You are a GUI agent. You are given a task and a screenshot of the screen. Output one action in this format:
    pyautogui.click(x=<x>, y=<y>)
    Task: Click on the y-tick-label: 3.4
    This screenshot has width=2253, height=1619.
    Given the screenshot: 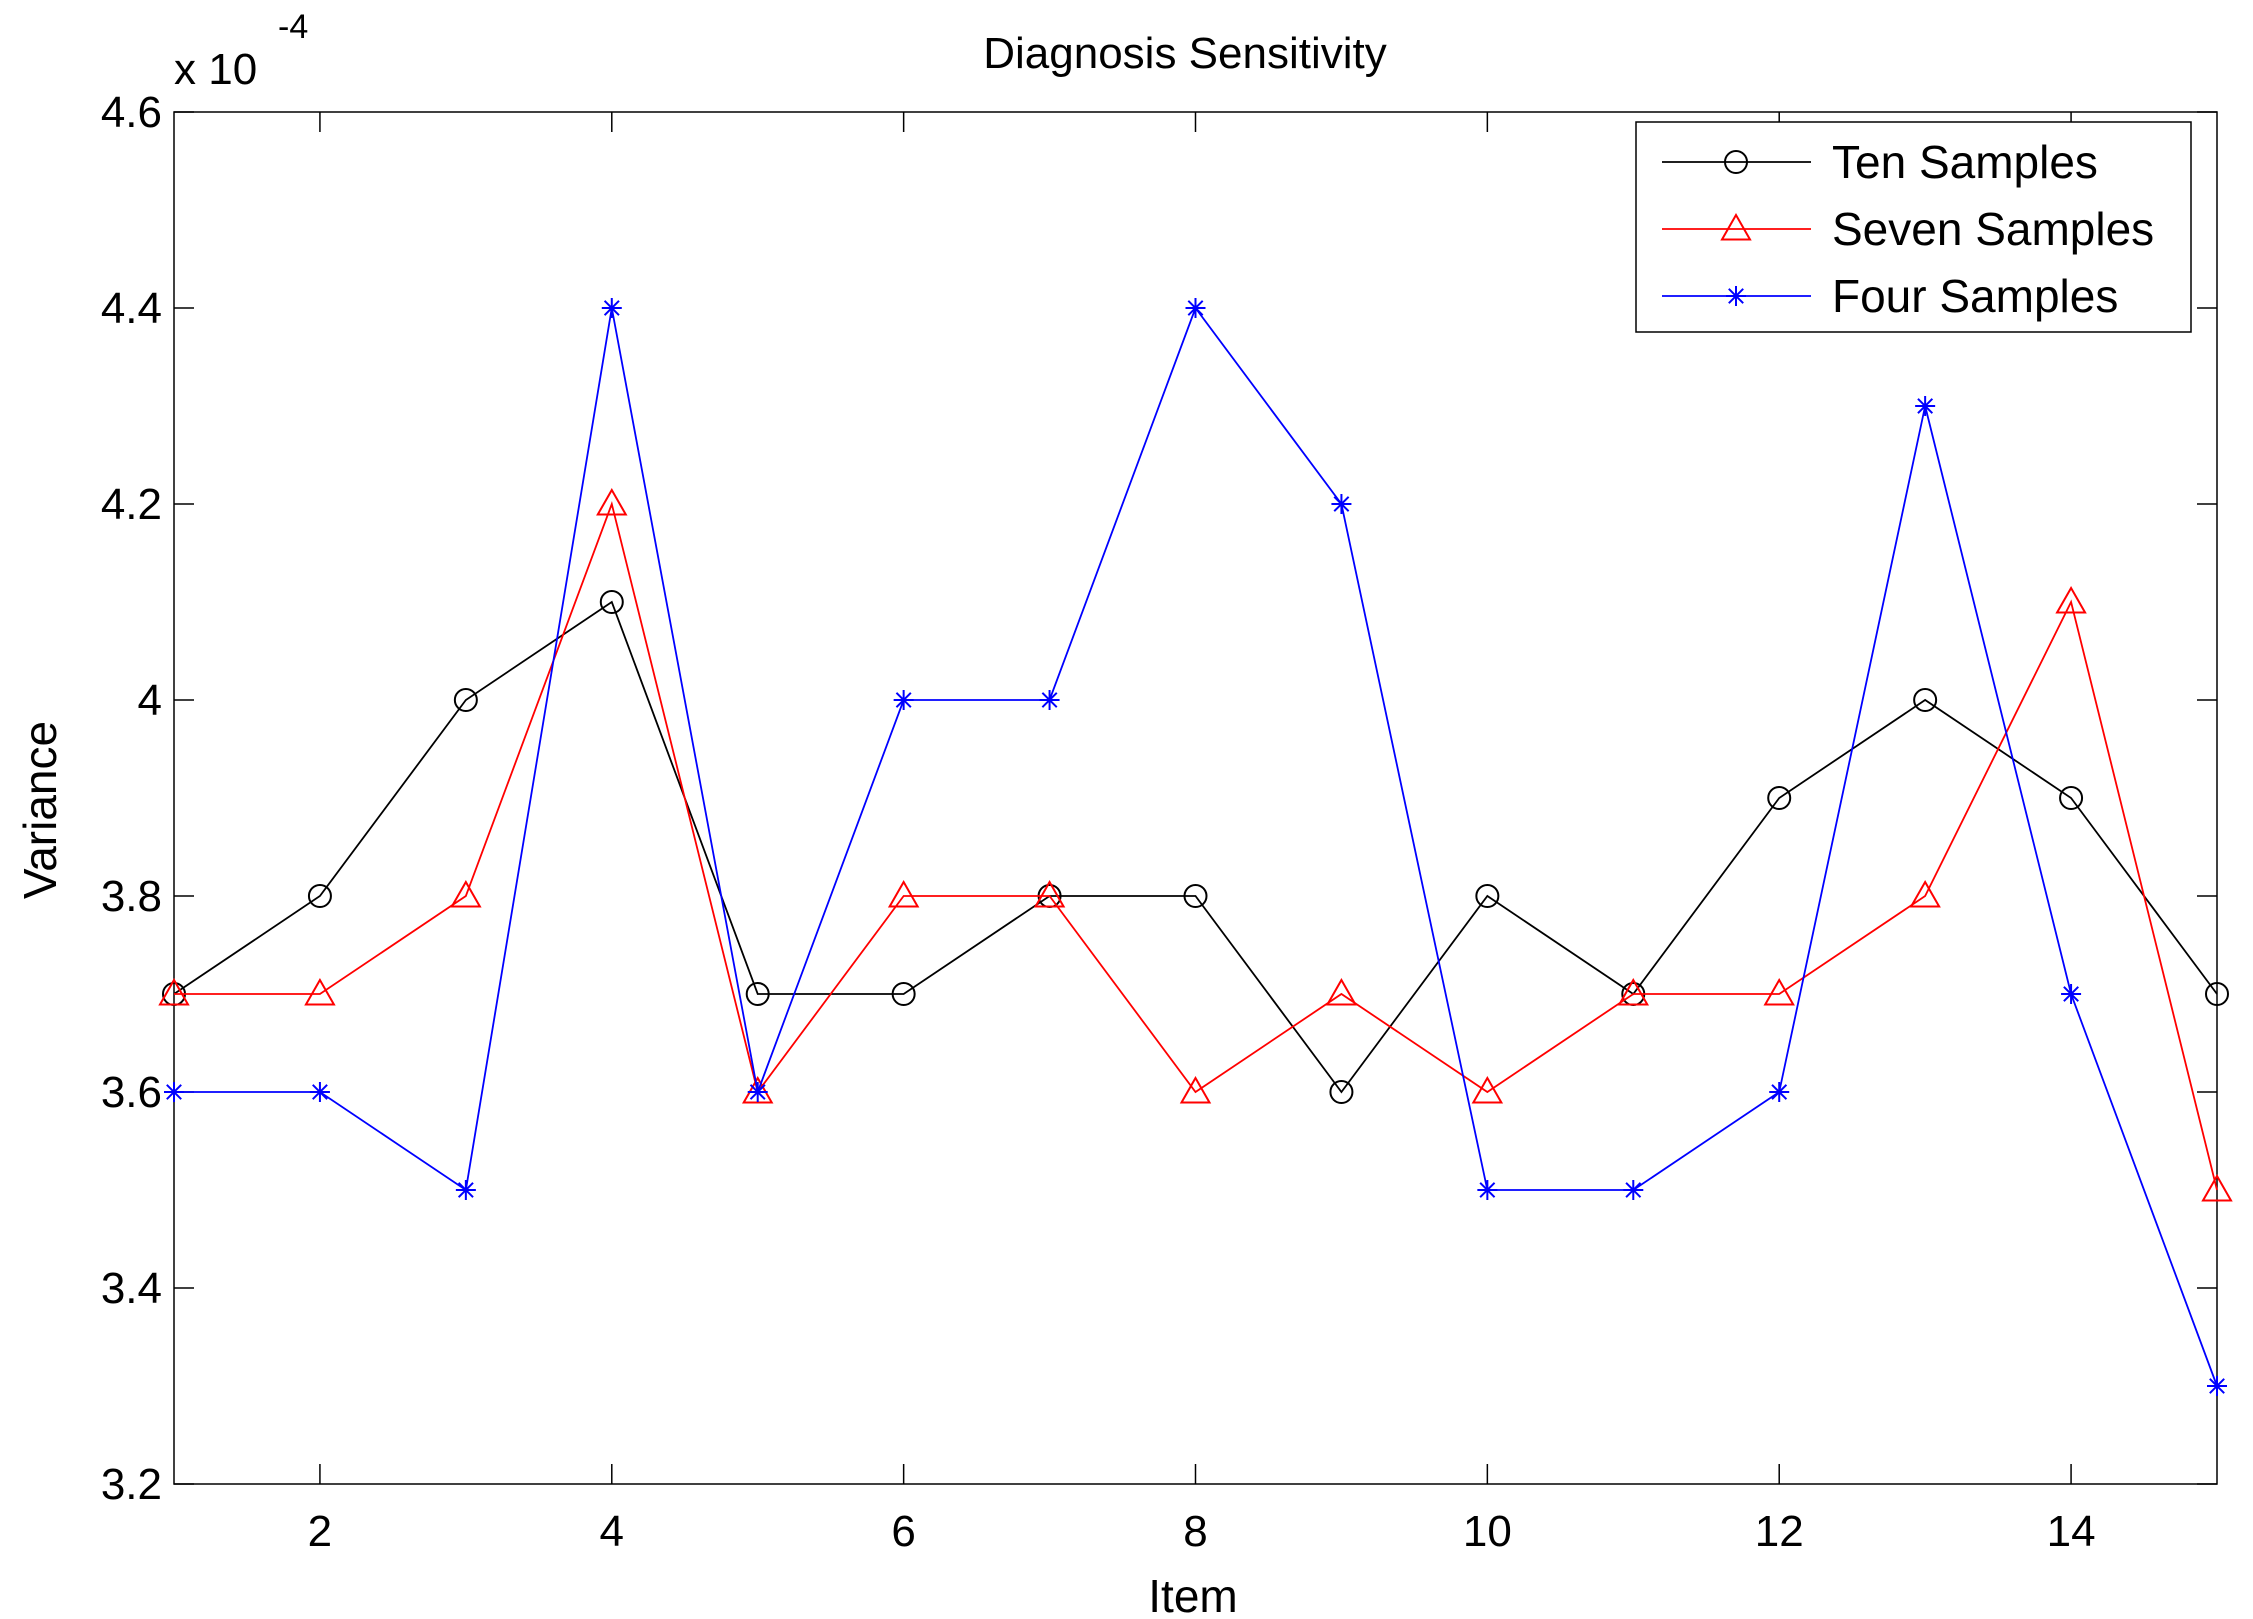 What is the action you would take?
    pyautogui.click(x=131, y=1288)
    